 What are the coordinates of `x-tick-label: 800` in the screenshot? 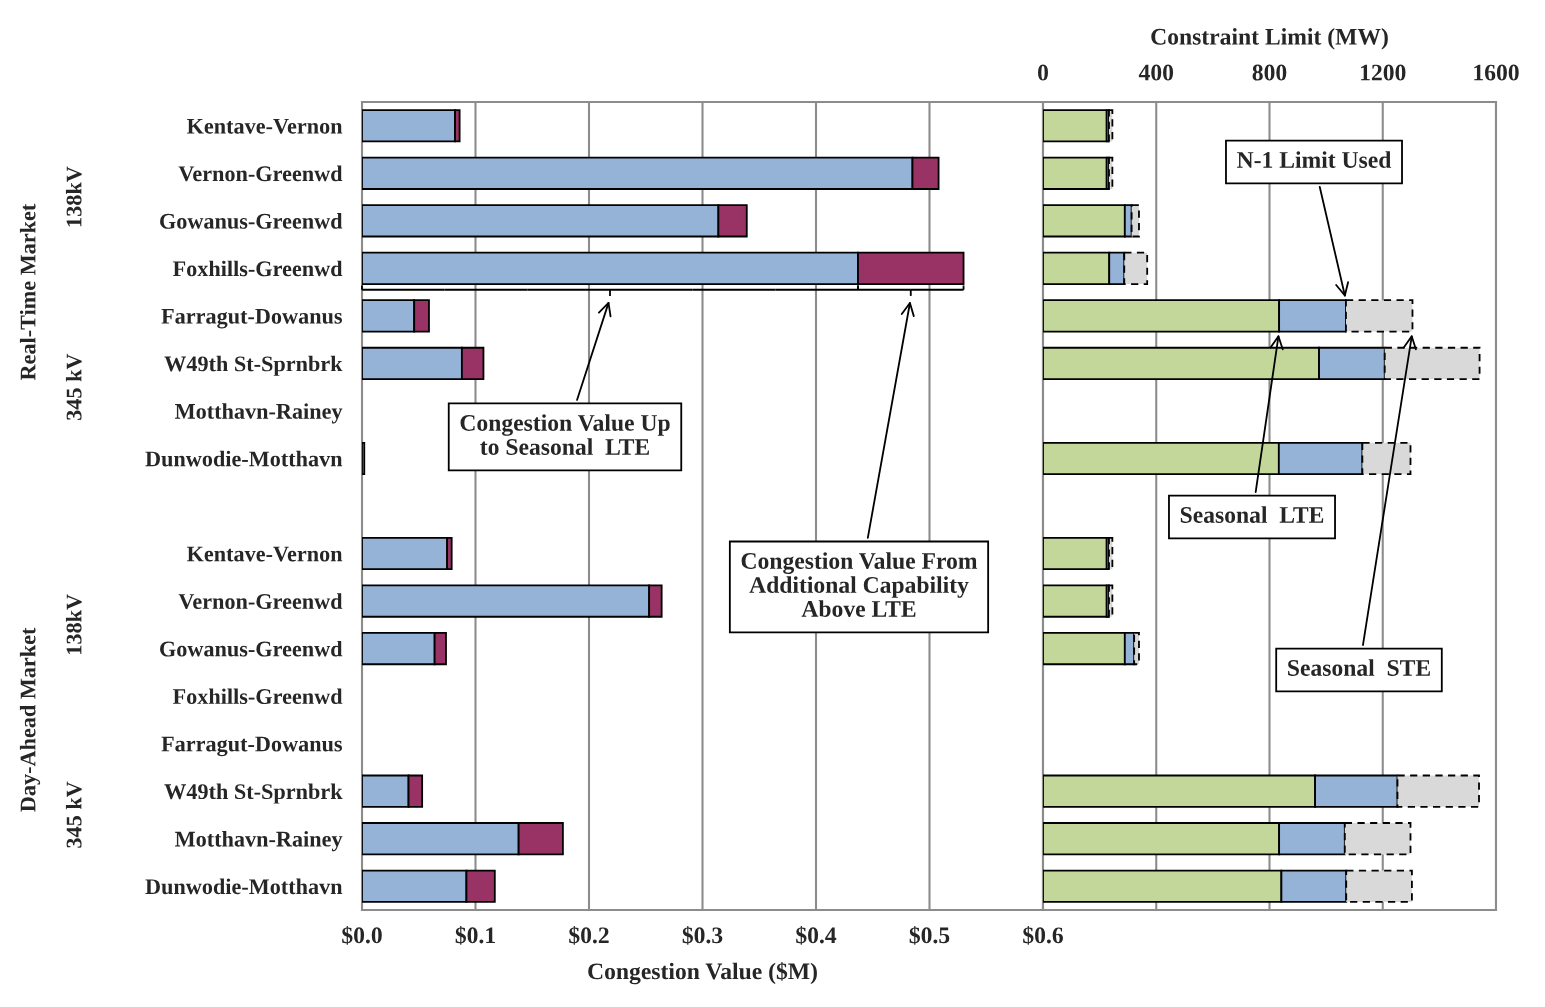 It's located at (1269, 72).